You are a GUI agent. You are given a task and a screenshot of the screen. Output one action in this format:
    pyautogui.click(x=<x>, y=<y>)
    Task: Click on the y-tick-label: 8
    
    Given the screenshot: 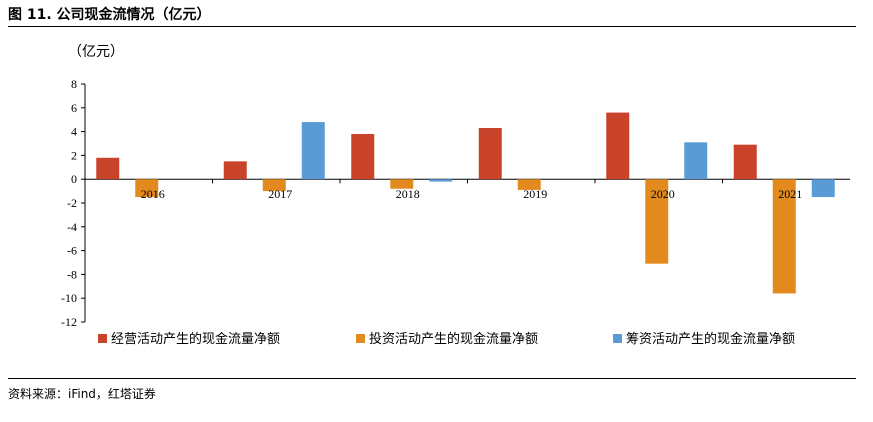 What is the action you would take?
    pyautogui.click(x=74, y=84)
    